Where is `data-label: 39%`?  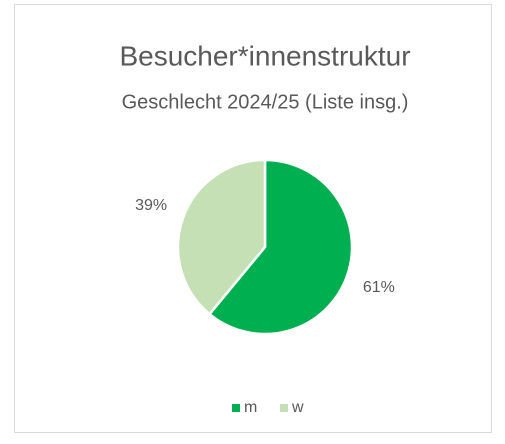
data-label: 39% is located at coordinates (151, 205).